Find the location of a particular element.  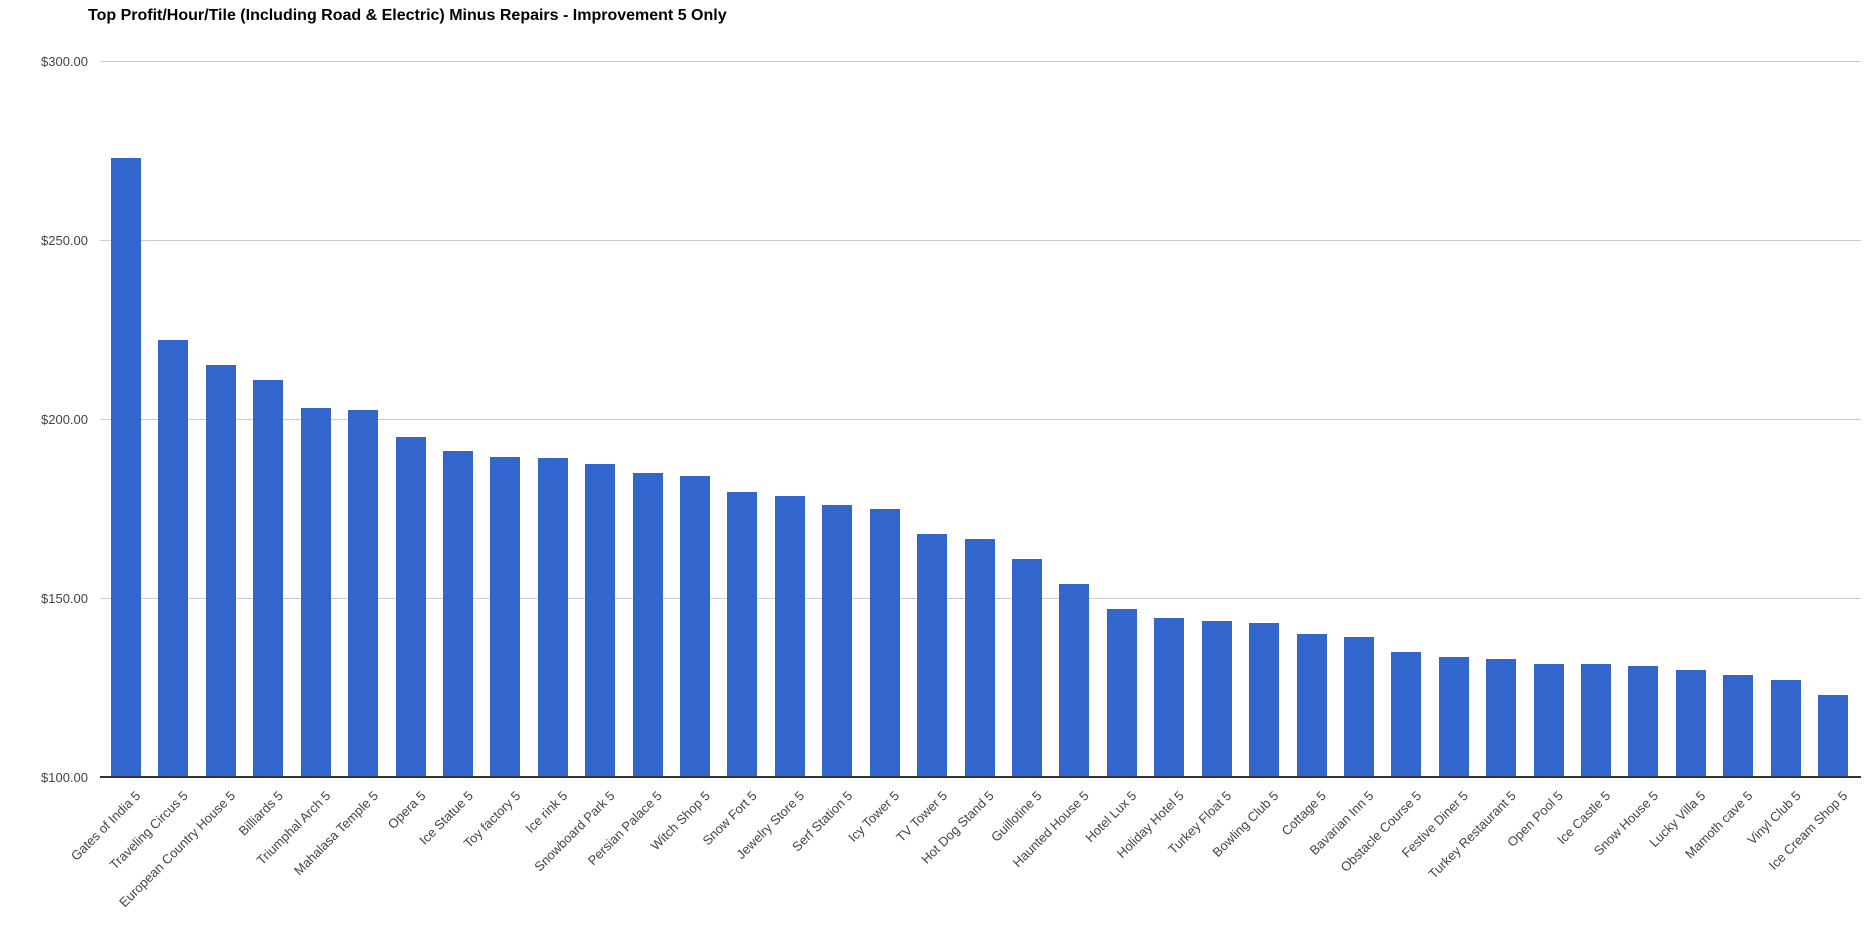

y-tick-label: $250.00 is located at coordinates (64, 240).